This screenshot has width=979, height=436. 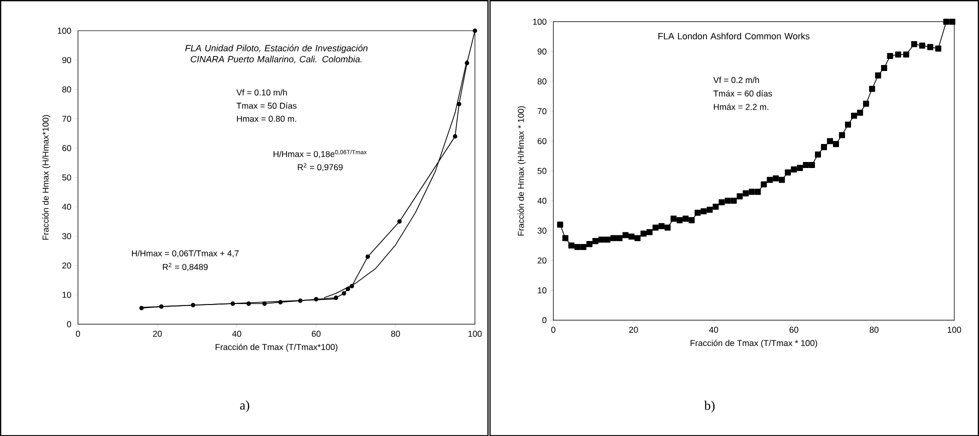 What do you see at coordinates (277, 348) in the screenshot?
I see `x-axis-title: Fracción de Tmax (T/Tmax*100)` at bounding box center [277, 348].